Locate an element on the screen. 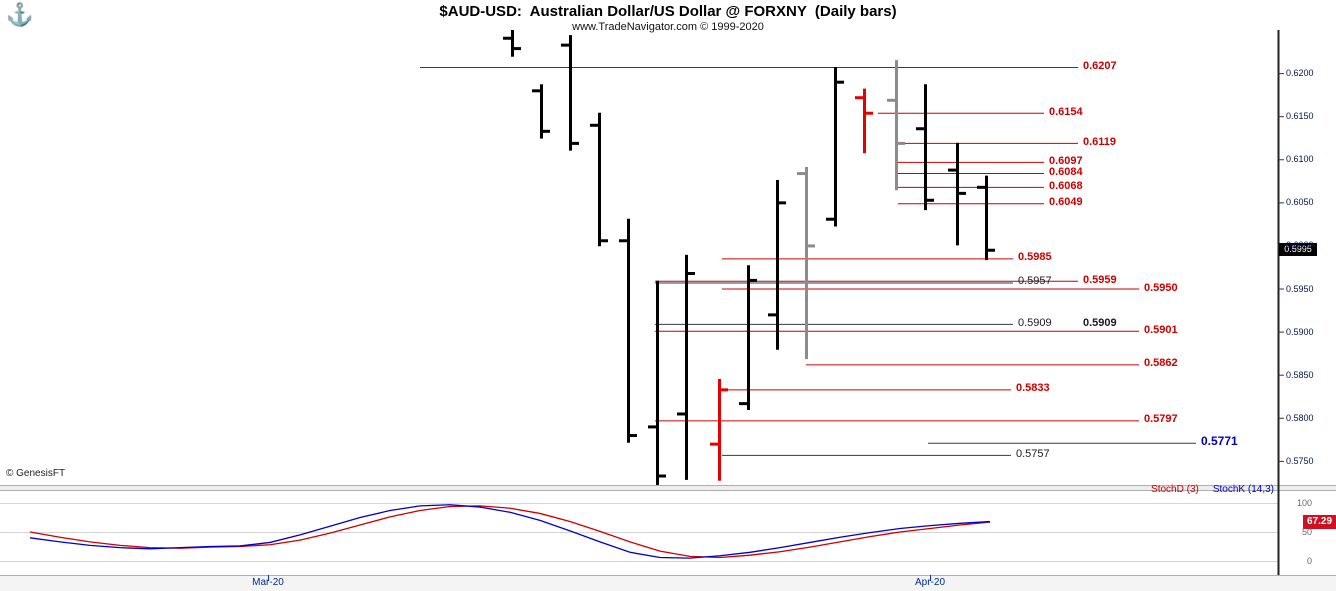 This screenshot has height=591, width=1336. anchor-icon: ⚓ is located at coordinates (20, 14).